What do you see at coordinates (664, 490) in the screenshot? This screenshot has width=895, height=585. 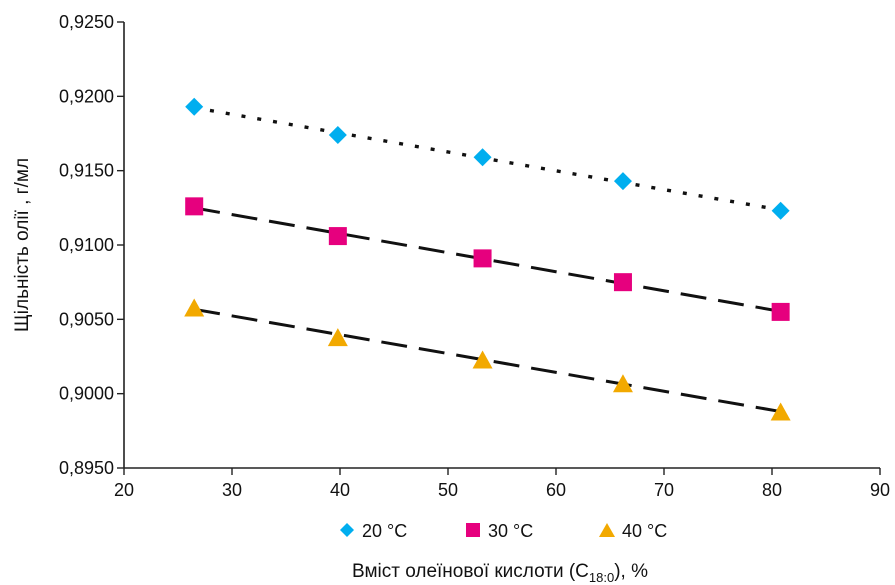 I see `x-tick-label: 70` at bounding box center [664, 490].